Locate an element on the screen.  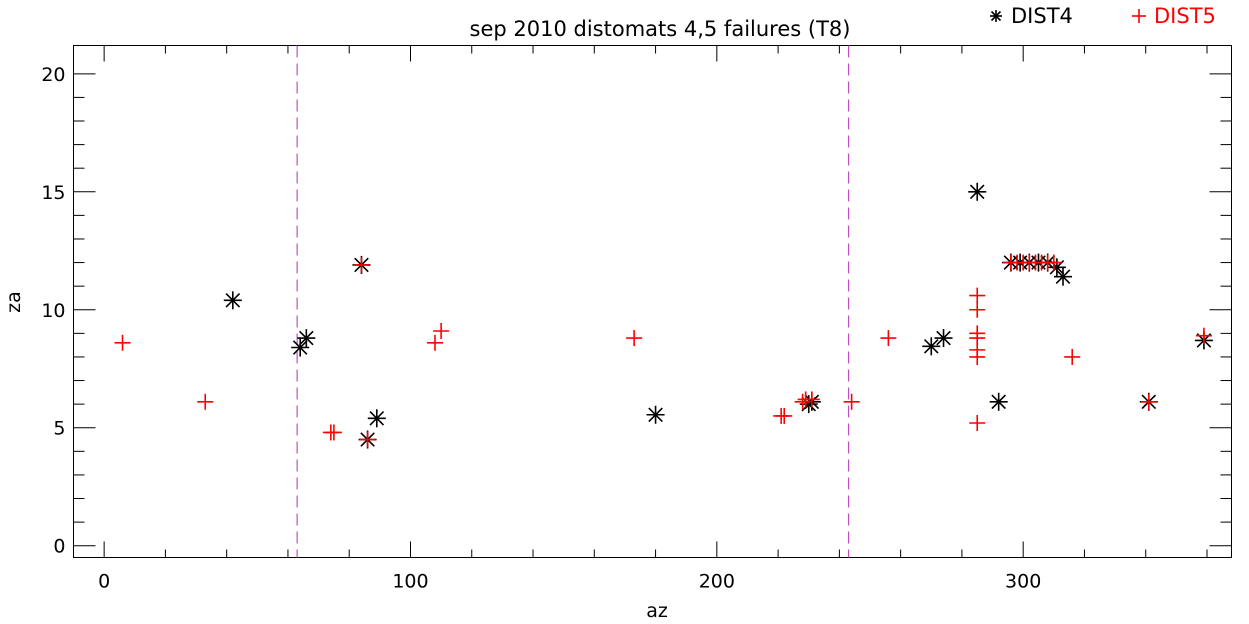
x-tick-label: 200 is located at coordinates (717, 582).